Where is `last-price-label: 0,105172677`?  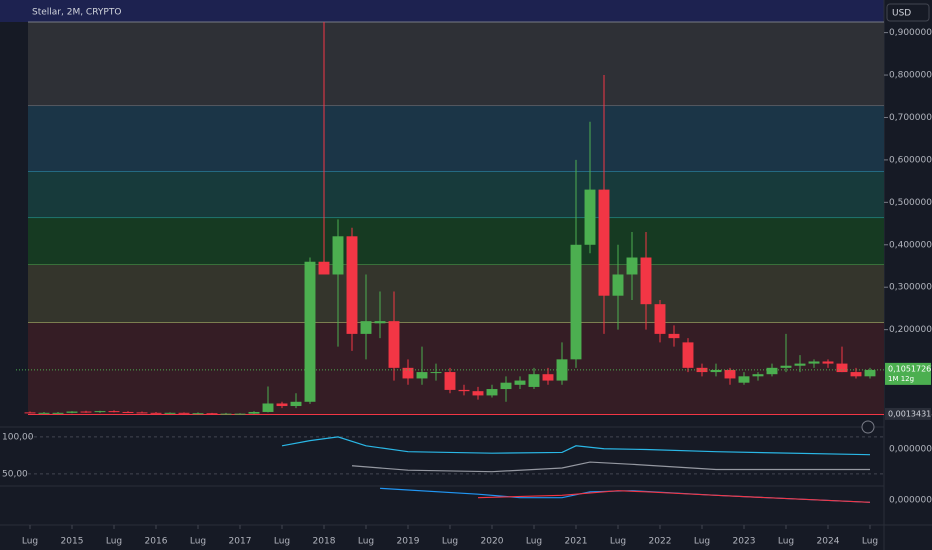 last-price-label: 0,105172677 is located at coordinates (910, 368).